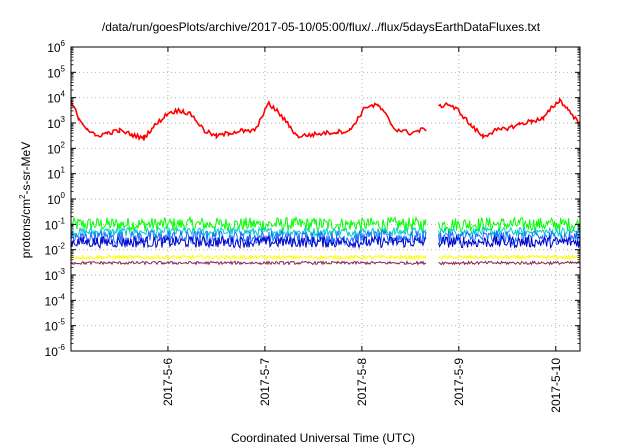 The width and height of the screenshot is (640, 448). I want to click on y-tick-exp: 6, so click(63, 43).